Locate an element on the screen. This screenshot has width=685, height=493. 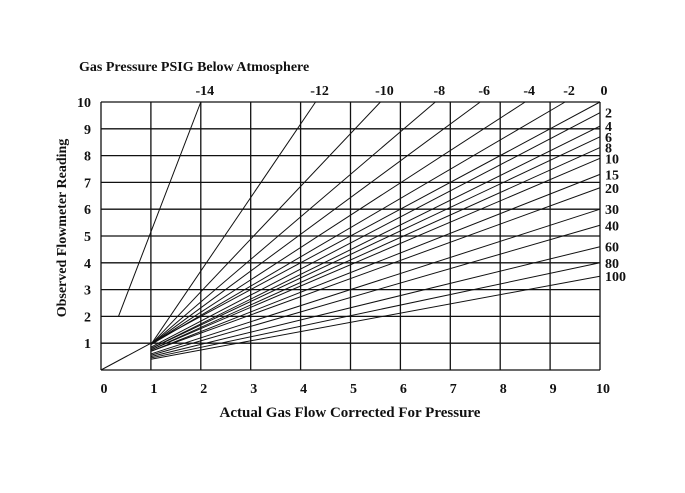
right-pressure-label: 40 is located at coordinates (612, 226).